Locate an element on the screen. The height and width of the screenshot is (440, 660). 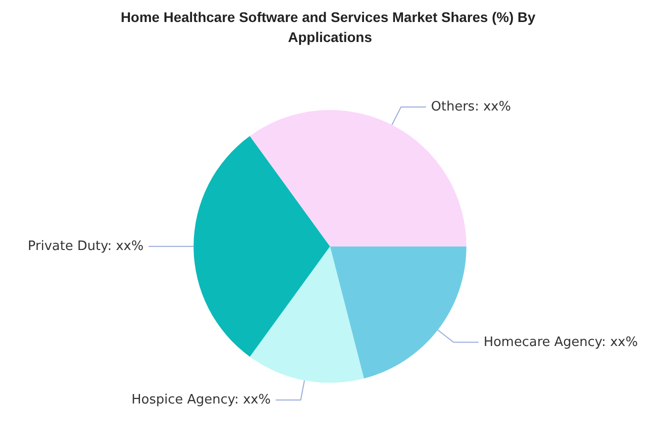
slice-label: Others: xx% is located at coordinates (471, 107).